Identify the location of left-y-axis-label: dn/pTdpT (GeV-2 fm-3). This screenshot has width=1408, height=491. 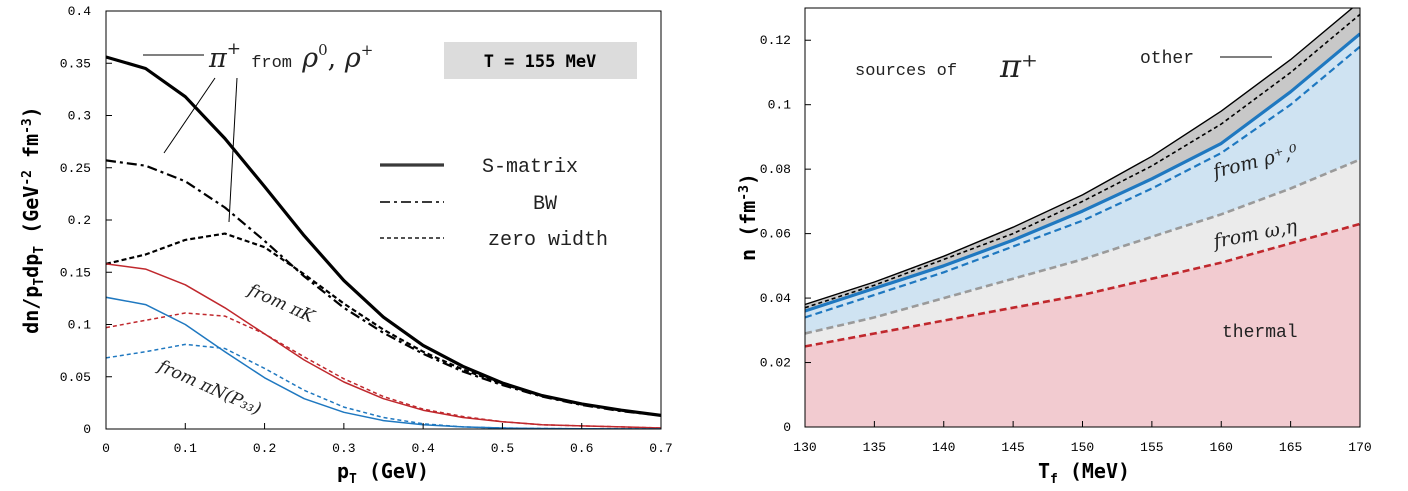
(33, 220).